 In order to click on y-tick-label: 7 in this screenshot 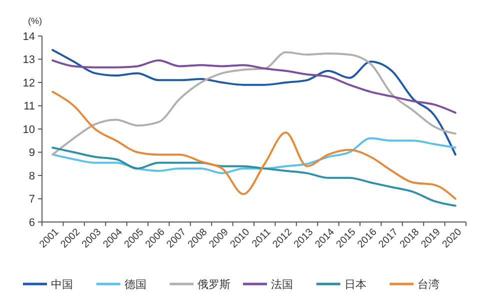, I will do `click(31, 200)`.